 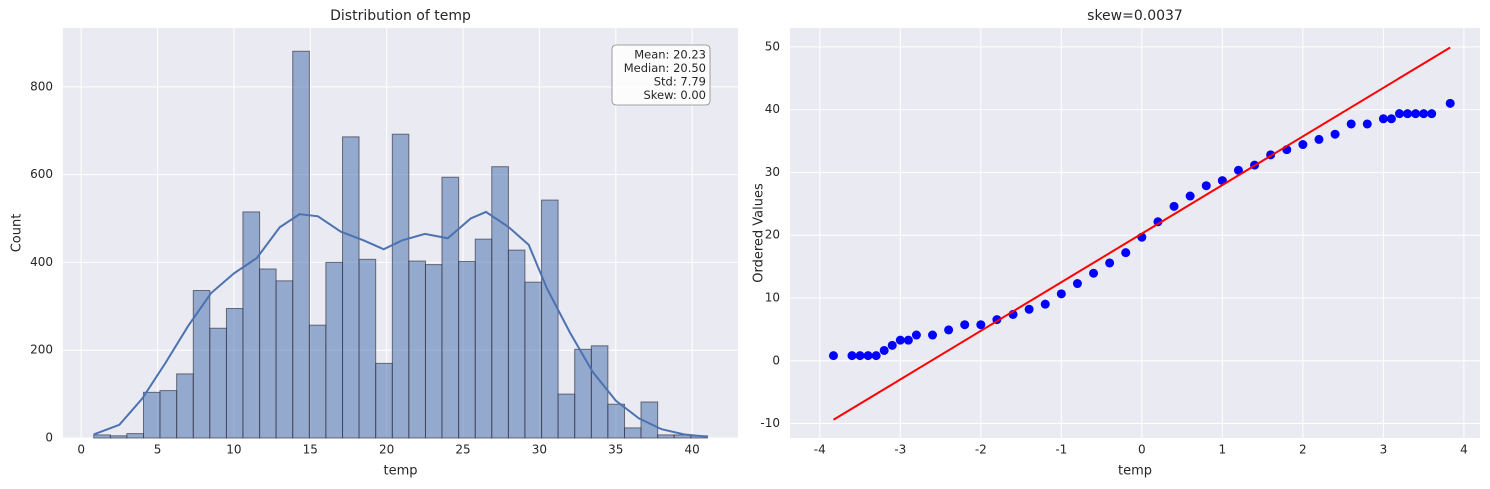 I want to click on y-tick-label: 40, so click(x=772, y=109).